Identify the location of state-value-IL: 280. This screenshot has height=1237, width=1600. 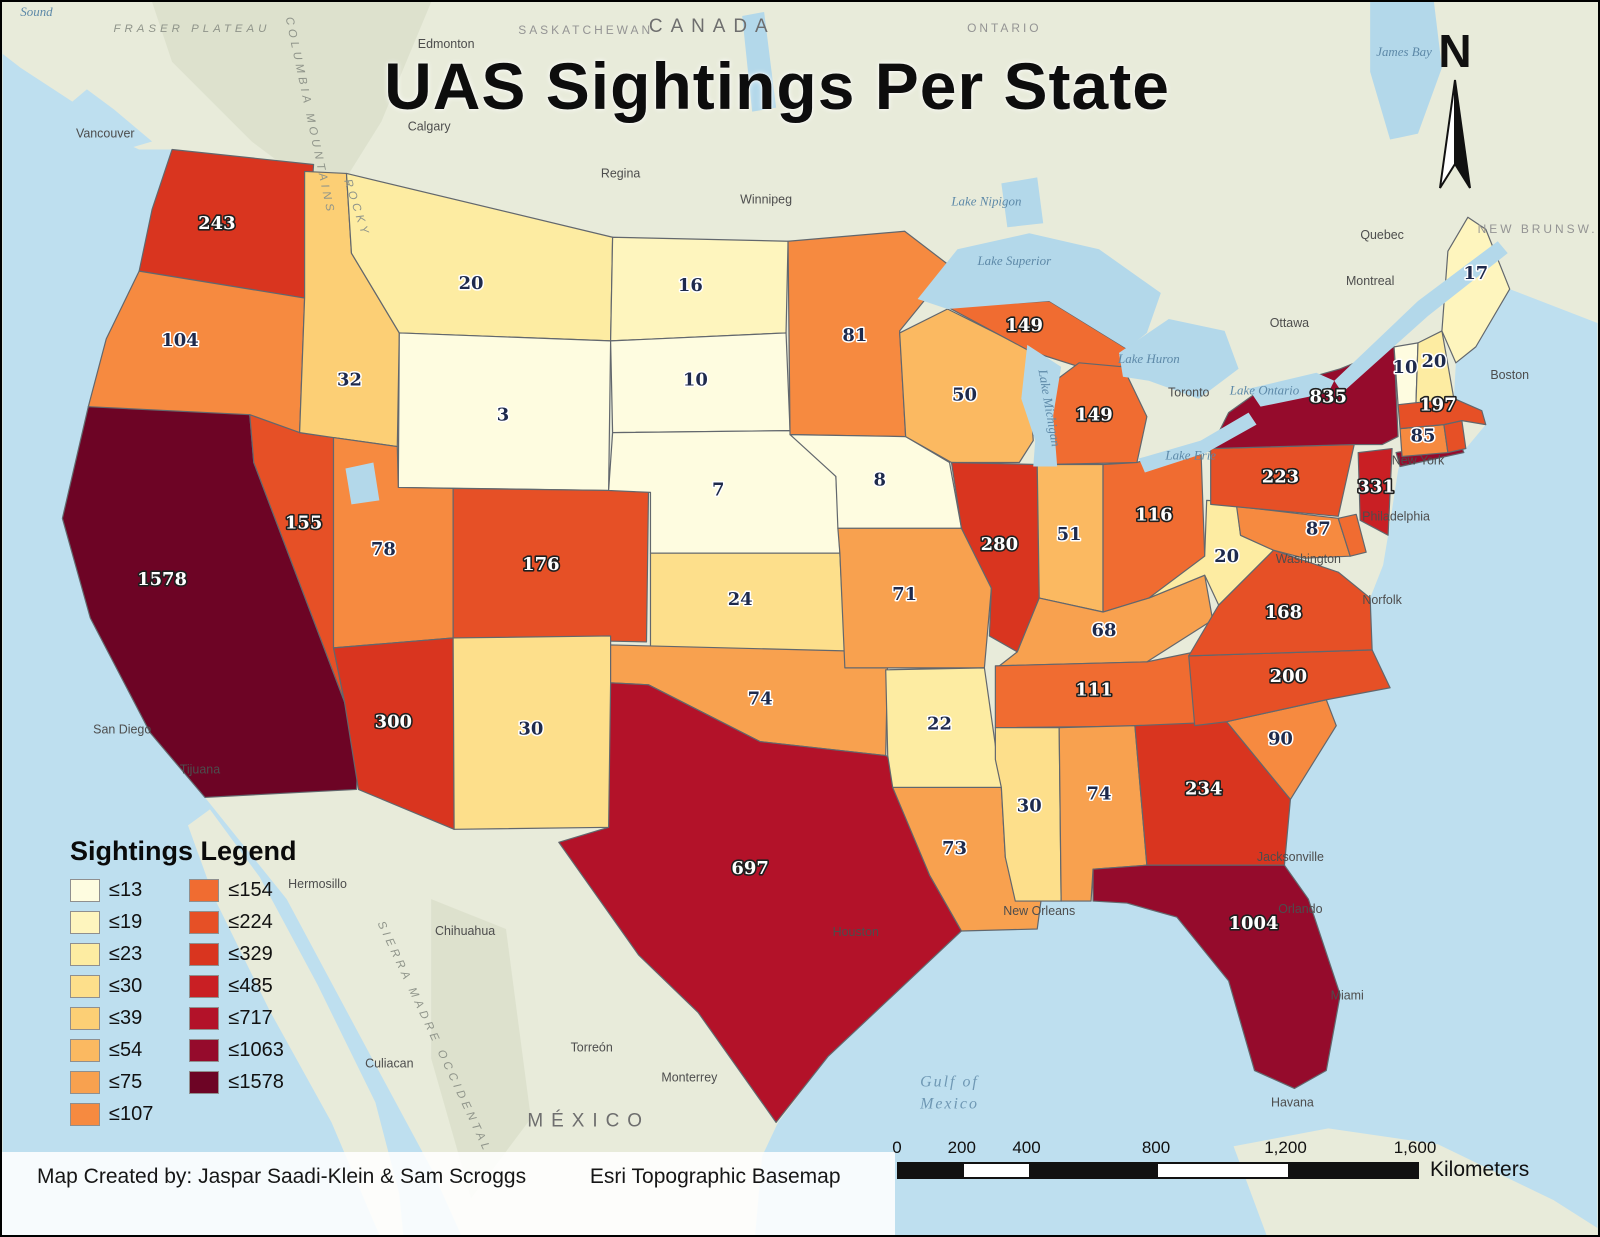
(999, 544).